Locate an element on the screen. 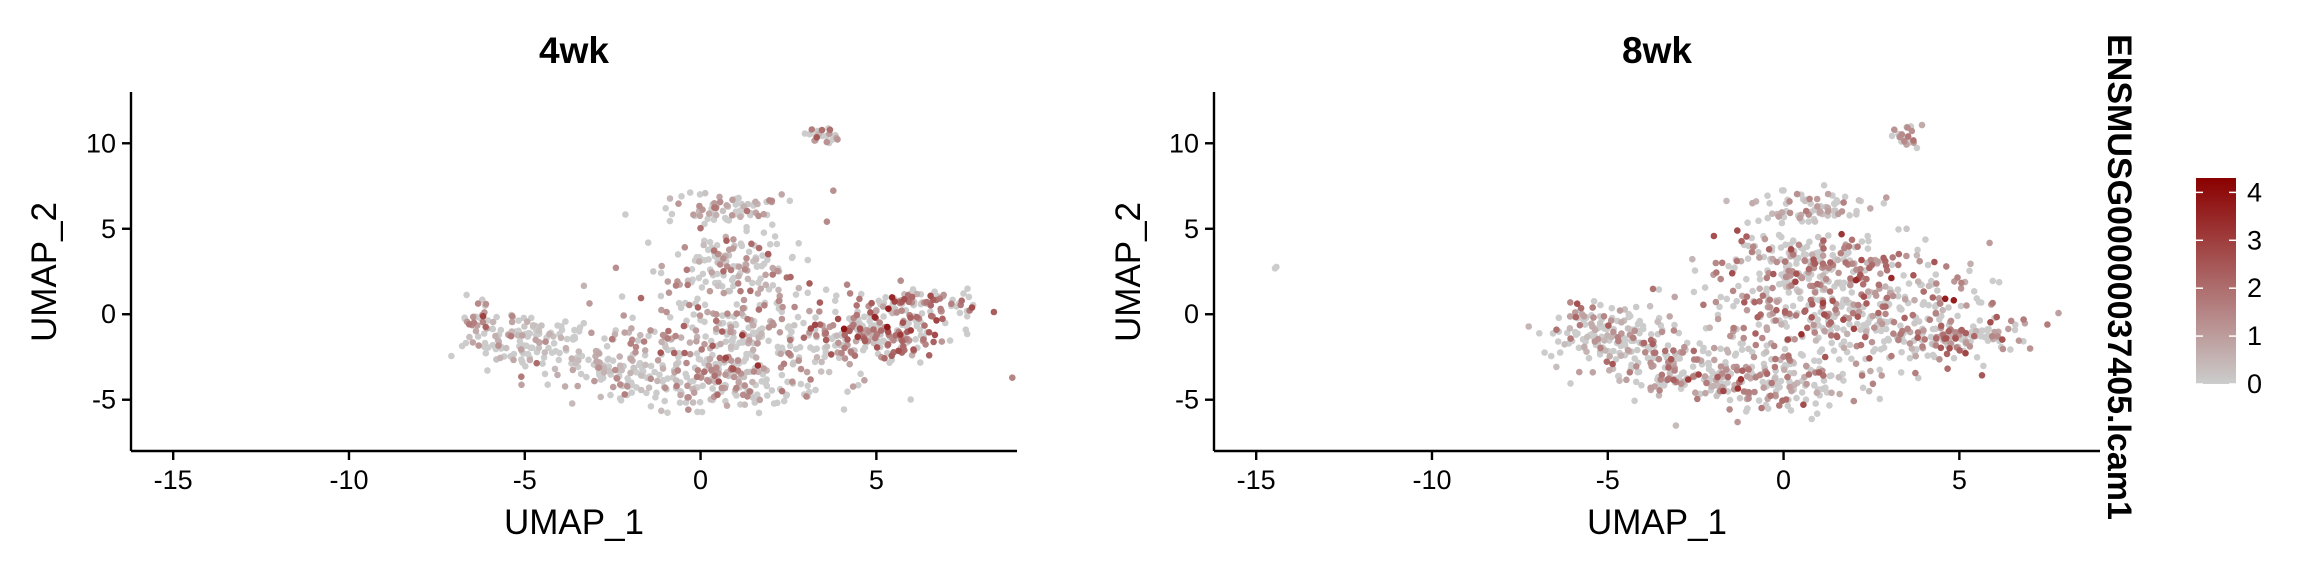 The image size is (2304, 576). x-tick-label: 0 is located at coordinates (1783, 480).